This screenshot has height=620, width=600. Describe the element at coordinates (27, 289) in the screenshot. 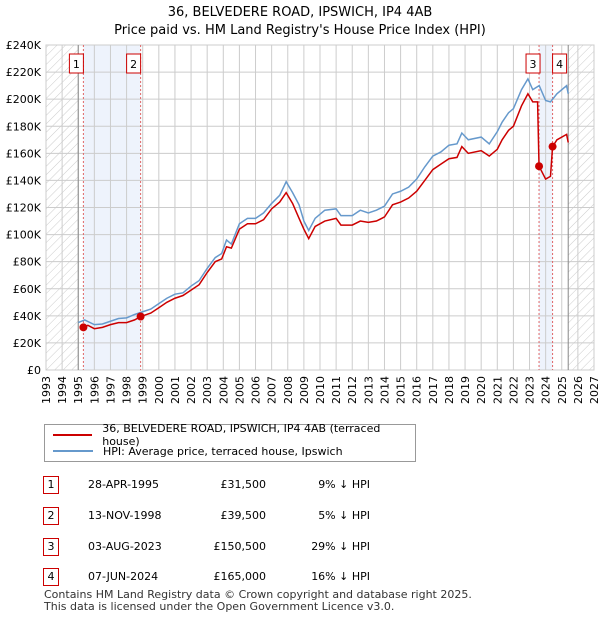

I see `y-tick-label: £60K` at that location.